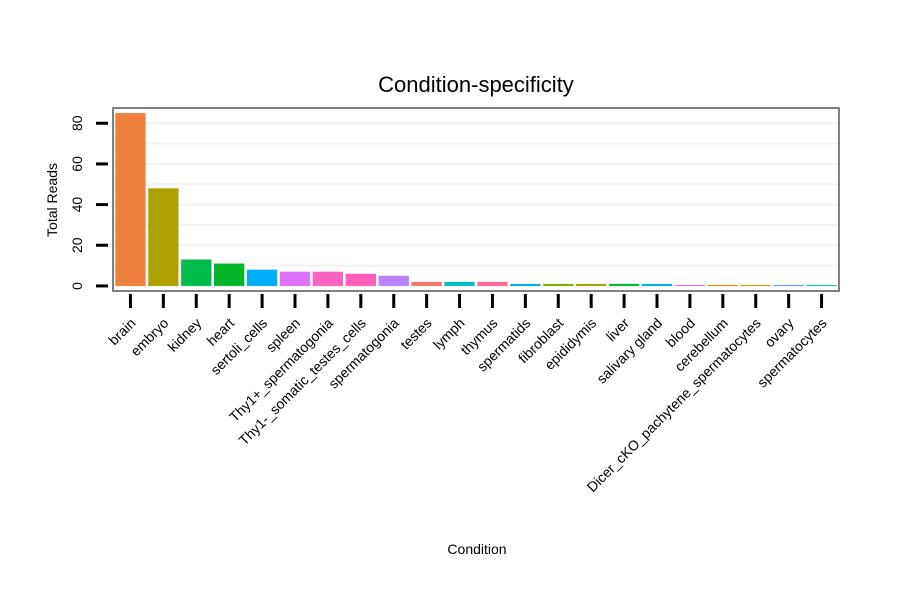  I want to click on y-tick-label: 40, so click(77, 205).